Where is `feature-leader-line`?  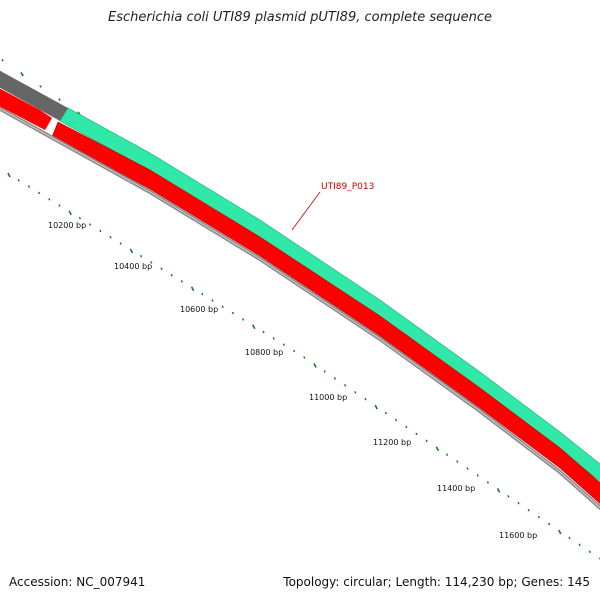 feature-leader-line is located at coordinates (306, 211).